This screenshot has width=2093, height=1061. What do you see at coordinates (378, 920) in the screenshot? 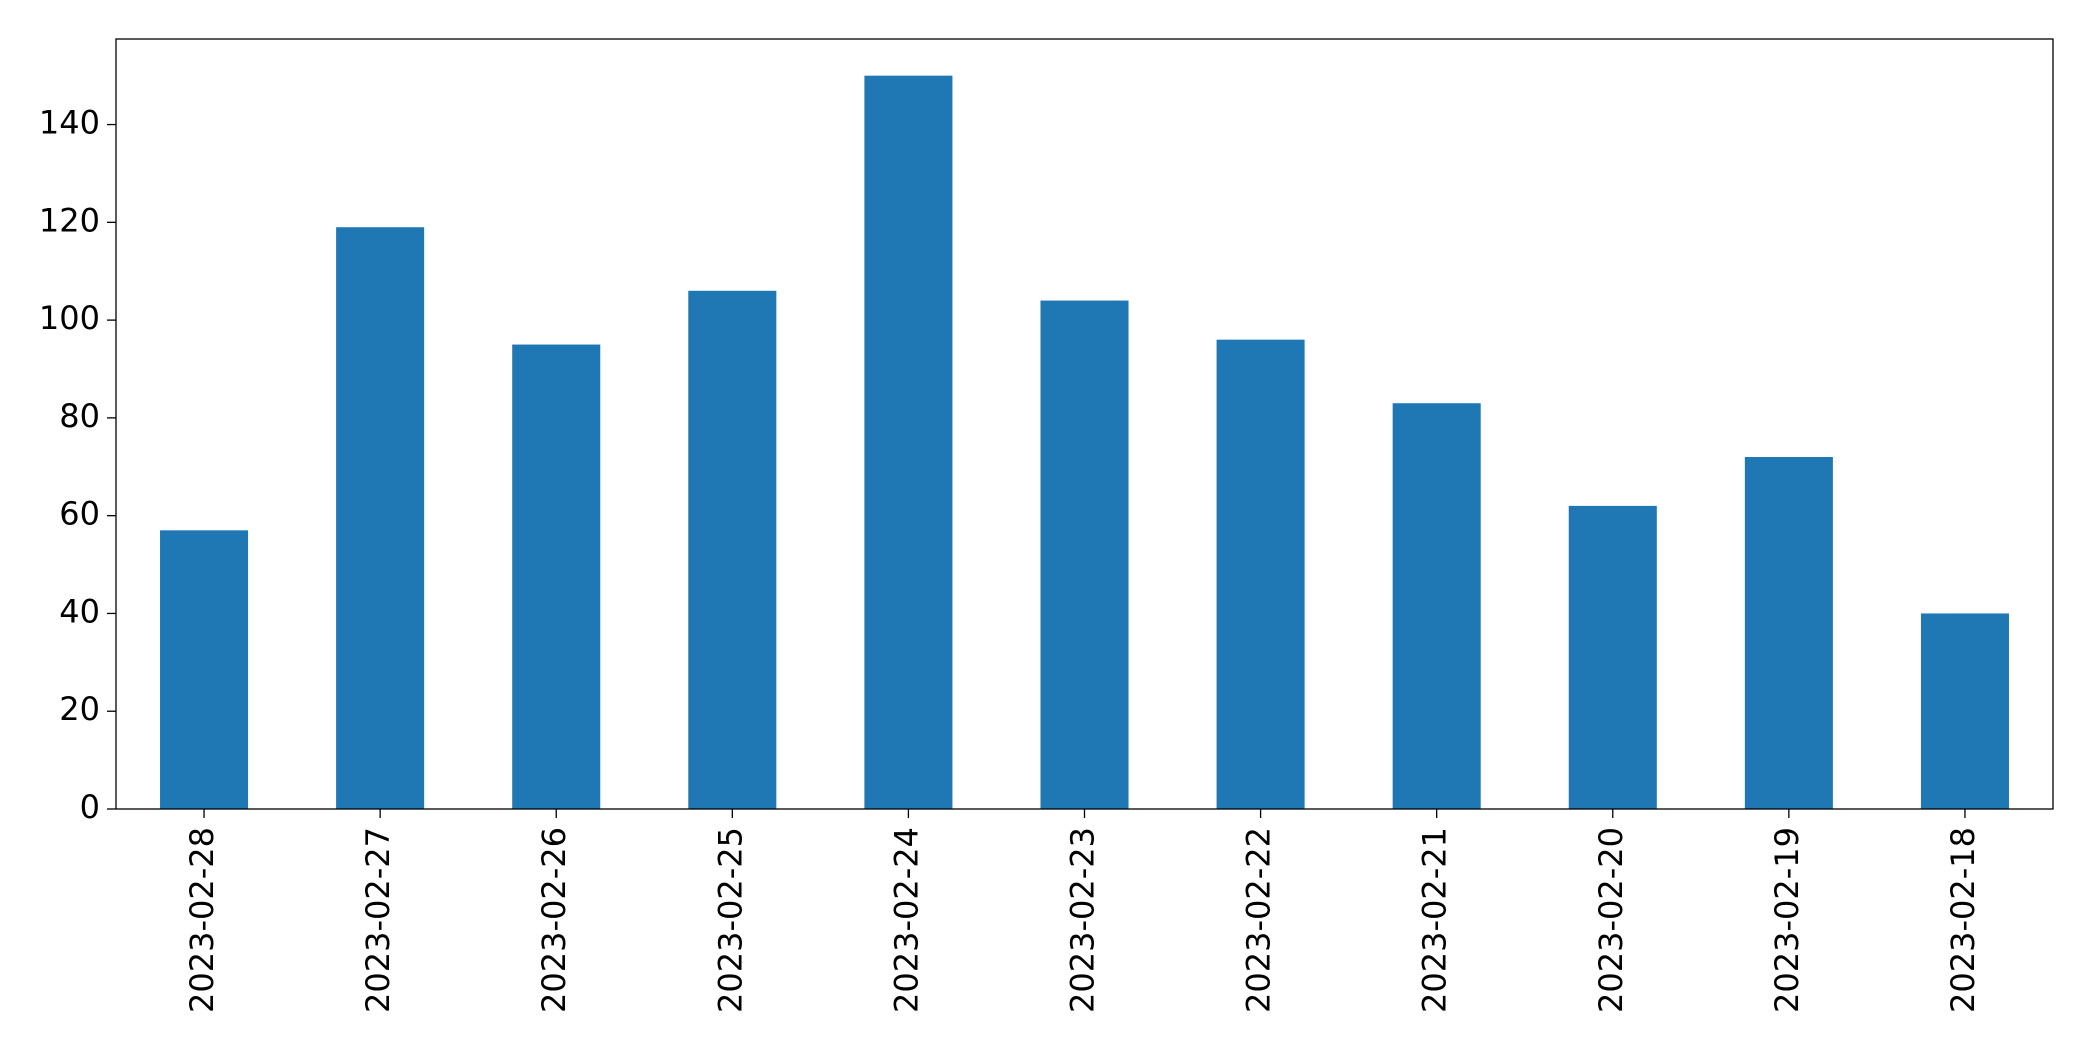
I see `x-tick-label: 2023-02-27` at bounding box center [378, 920].